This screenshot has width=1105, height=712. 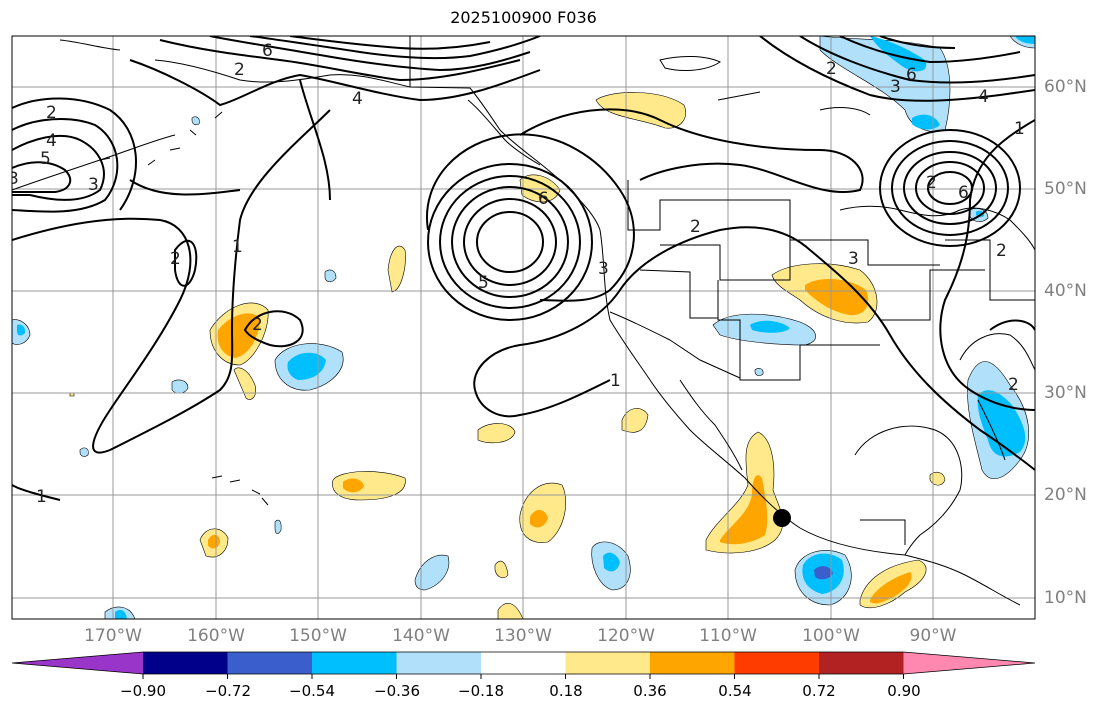 What do you see at coordinates (931, 183) in the screenshot?
I see `contour-label-2-g: 2` at bounding box center [931, 183].